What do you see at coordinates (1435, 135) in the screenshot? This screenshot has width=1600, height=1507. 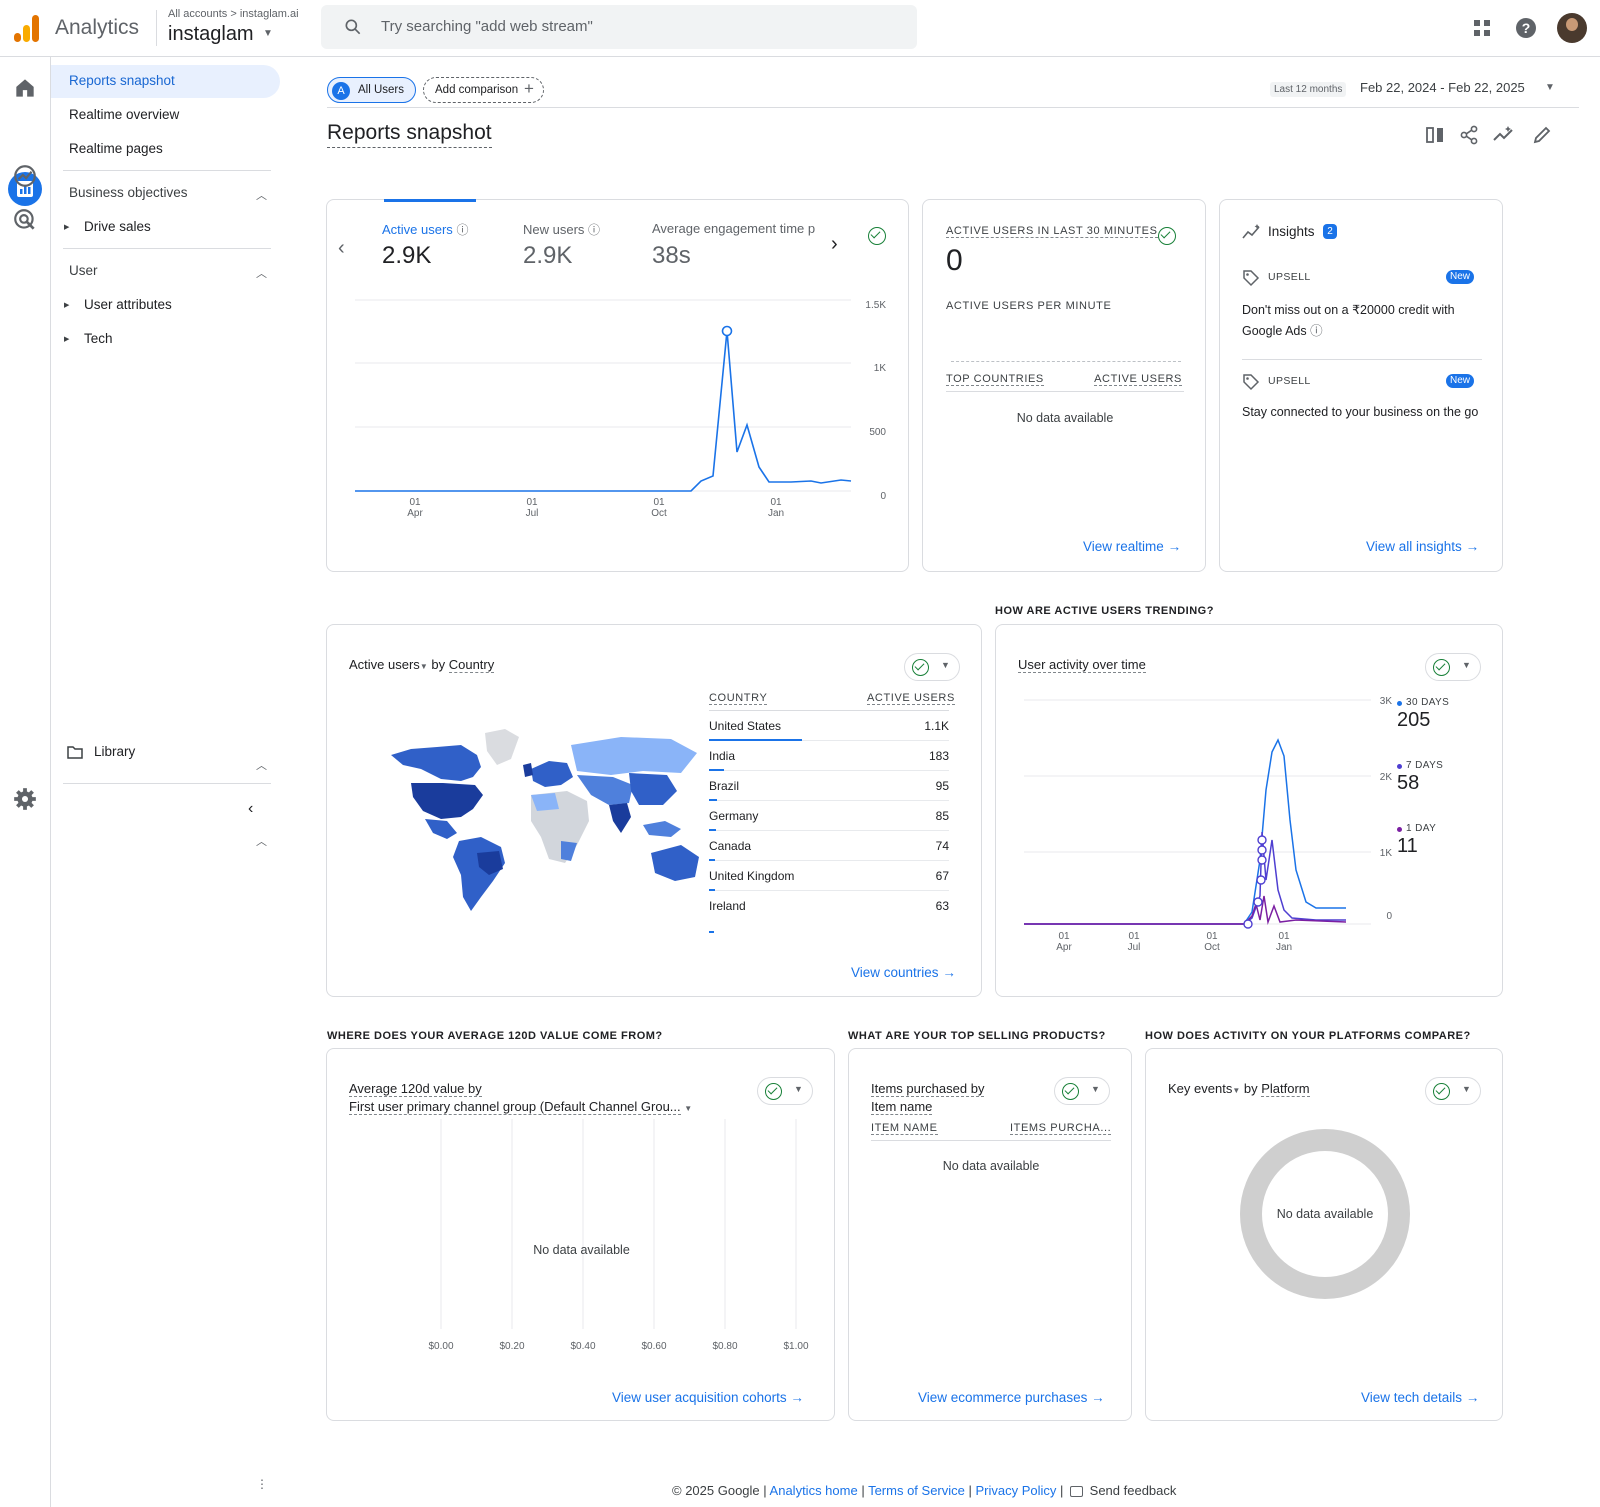 I see `compare-columns-icon` at bounding box center [1435, 135].